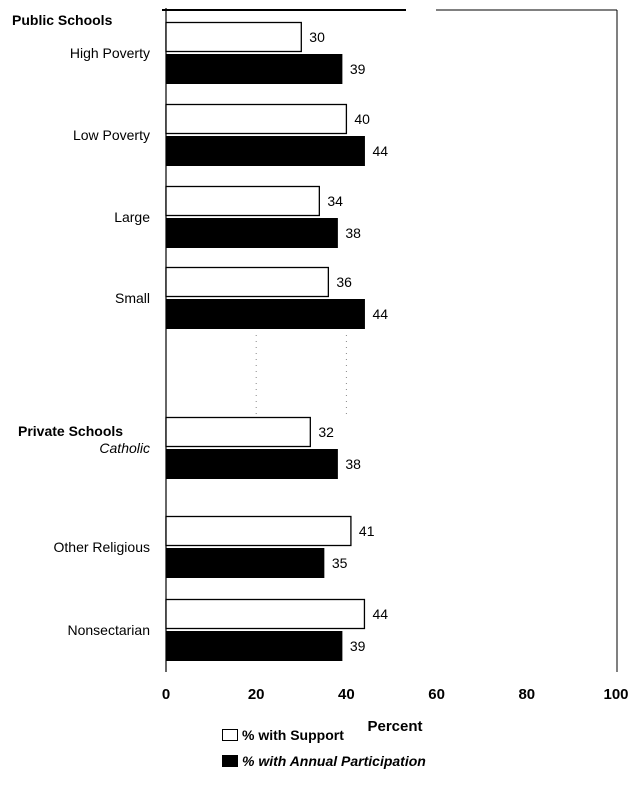 Image resolution: width=636 pixels, height=800 pixels. Describe the element at coordinates (615, 694) in the screenshot. I see `x-tick-label-100: 100` at that location.